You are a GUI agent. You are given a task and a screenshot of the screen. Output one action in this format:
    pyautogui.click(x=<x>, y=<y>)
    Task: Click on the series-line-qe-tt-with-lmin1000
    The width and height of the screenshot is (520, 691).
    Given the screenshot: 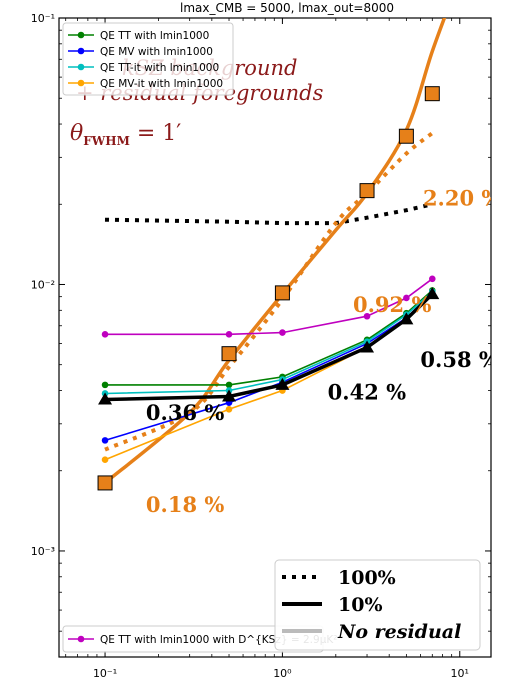 What is the action you would take?
    pyautogui.click(x=269, y=337)
    